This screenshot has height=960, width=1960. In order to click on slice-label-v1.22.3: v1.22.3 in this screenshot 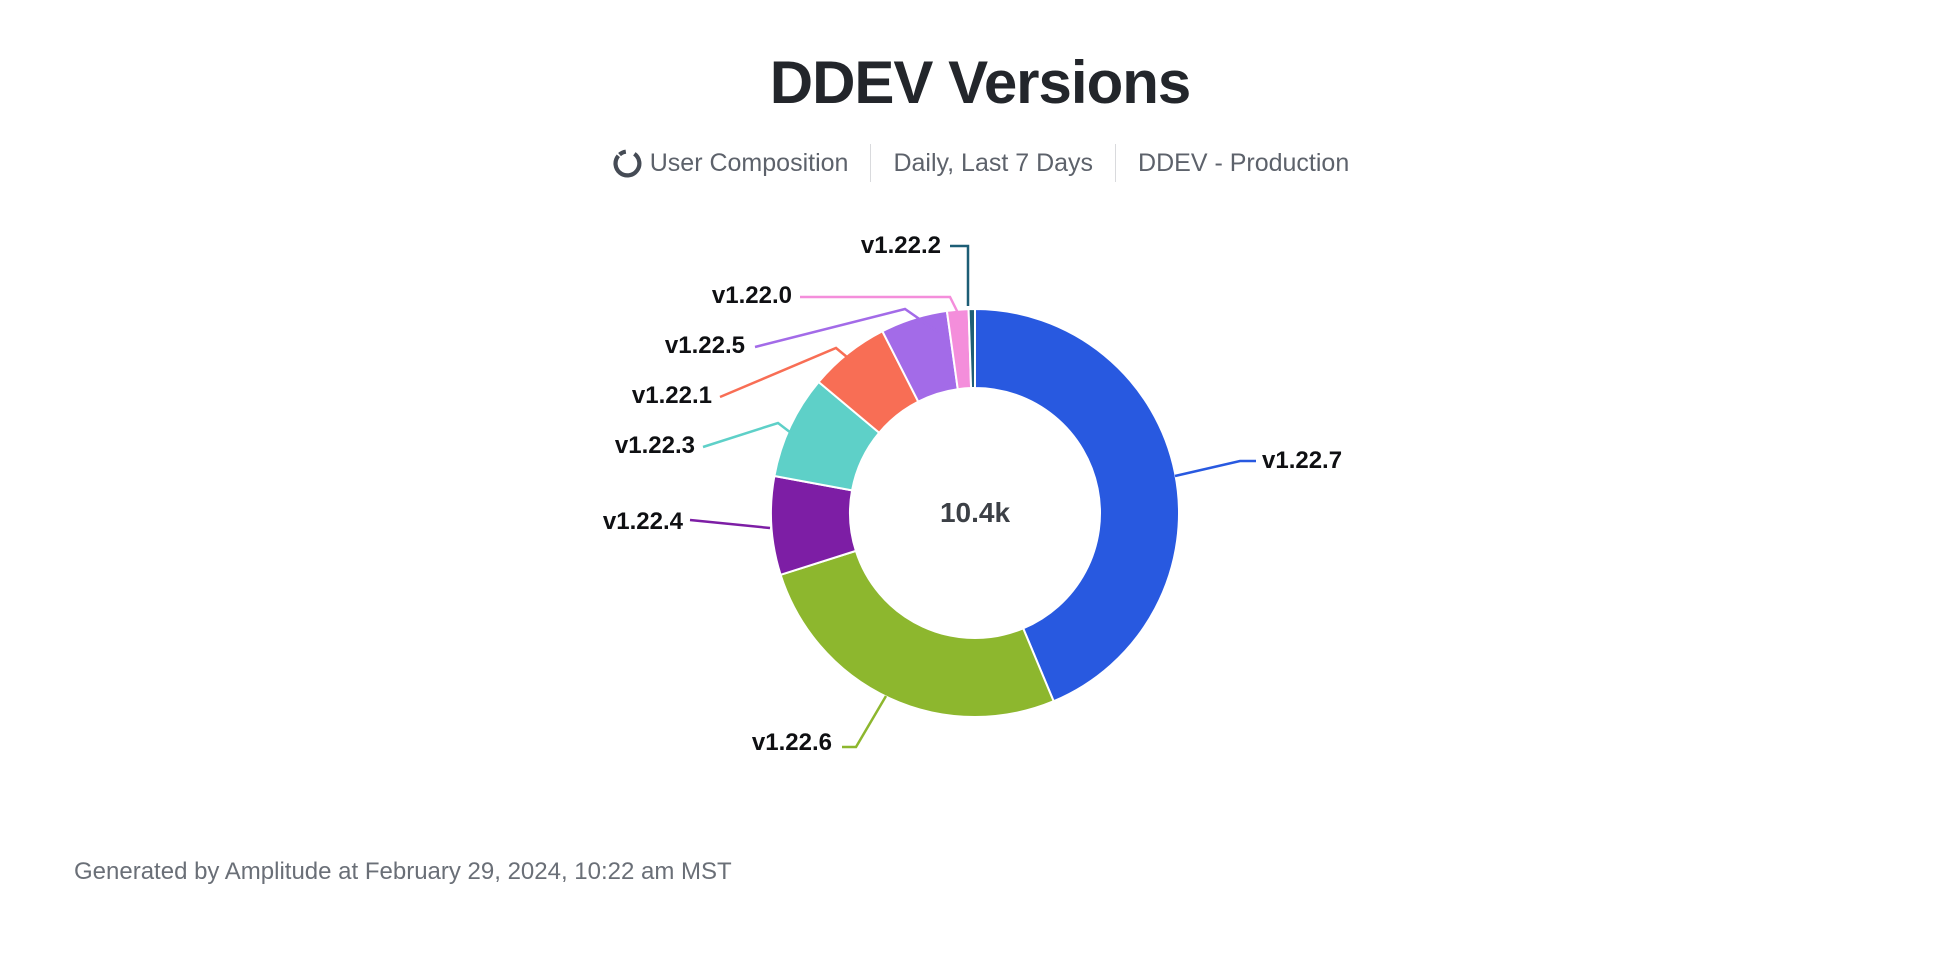, I will do `click(654, 445)`.